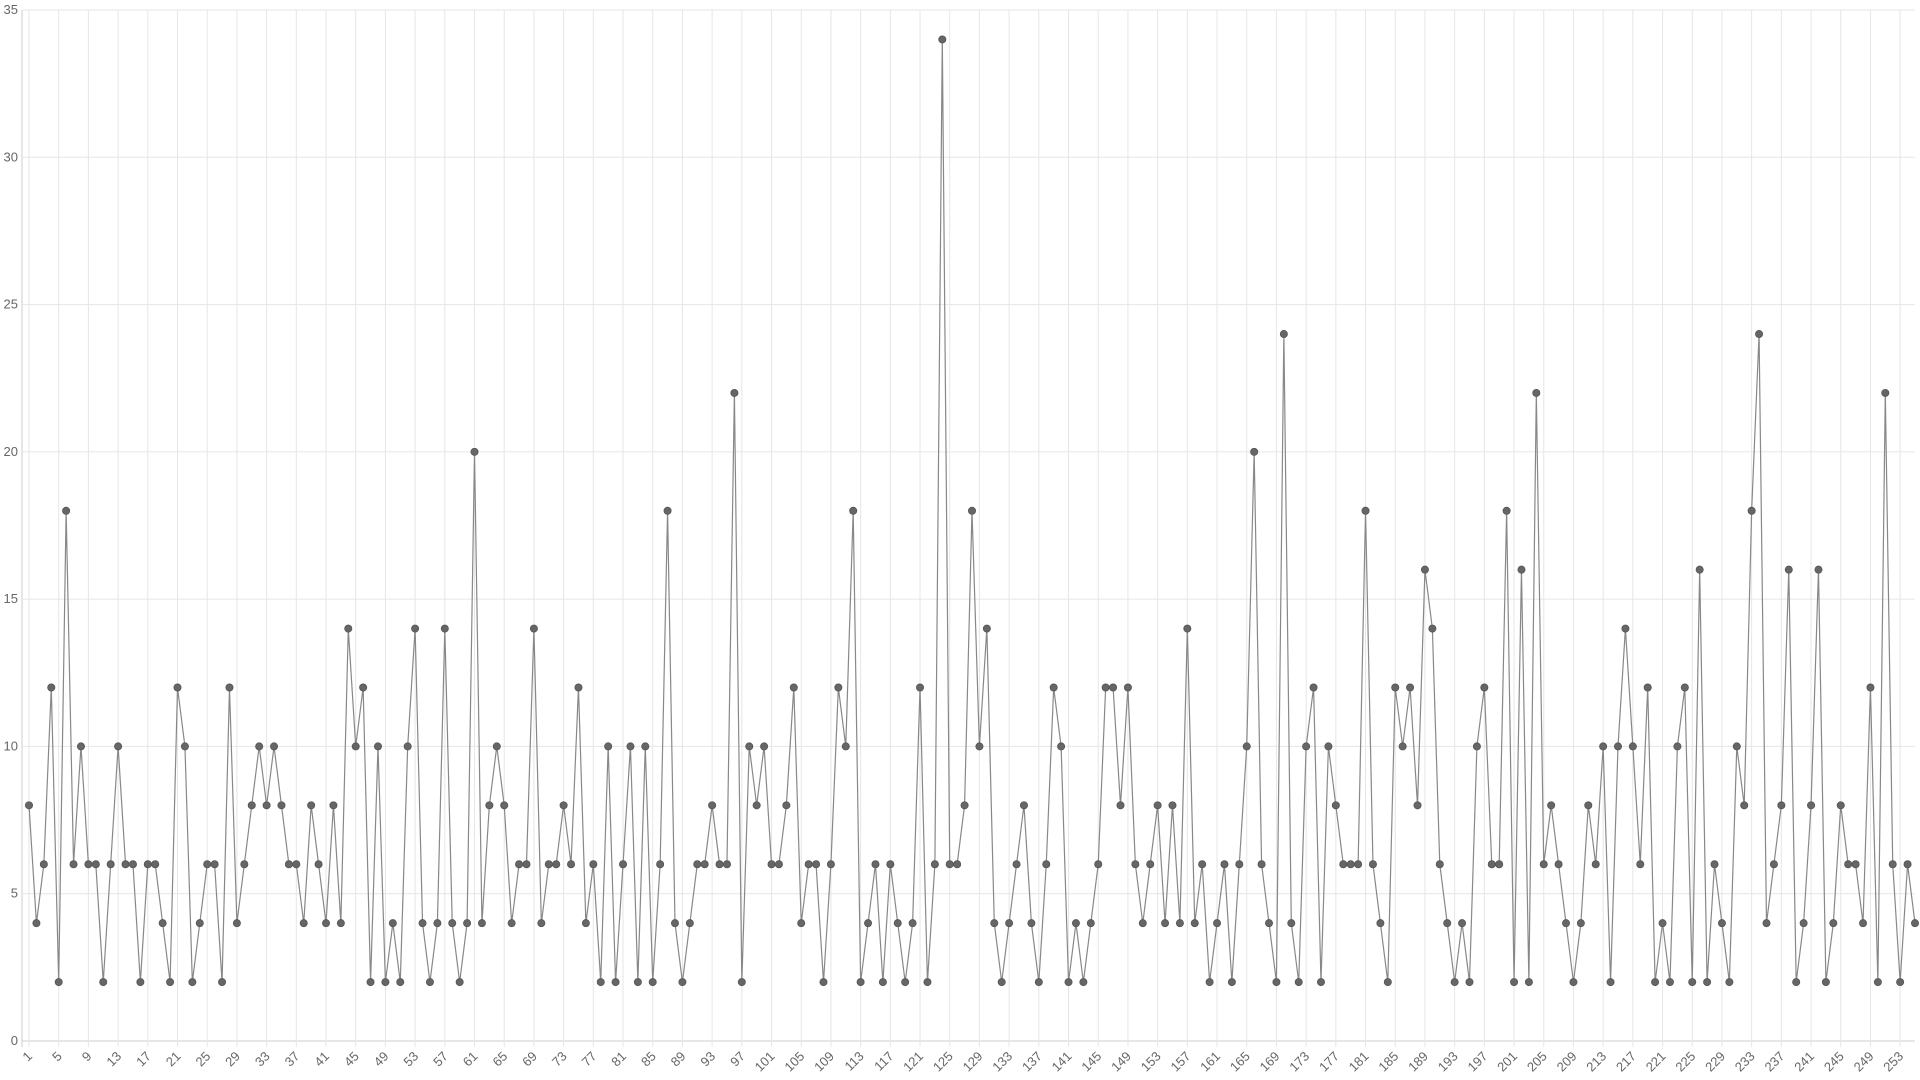  Describe the element at coordinates (113, 1059) in the screenshot. I see `x-tick-label: 13` at that location.